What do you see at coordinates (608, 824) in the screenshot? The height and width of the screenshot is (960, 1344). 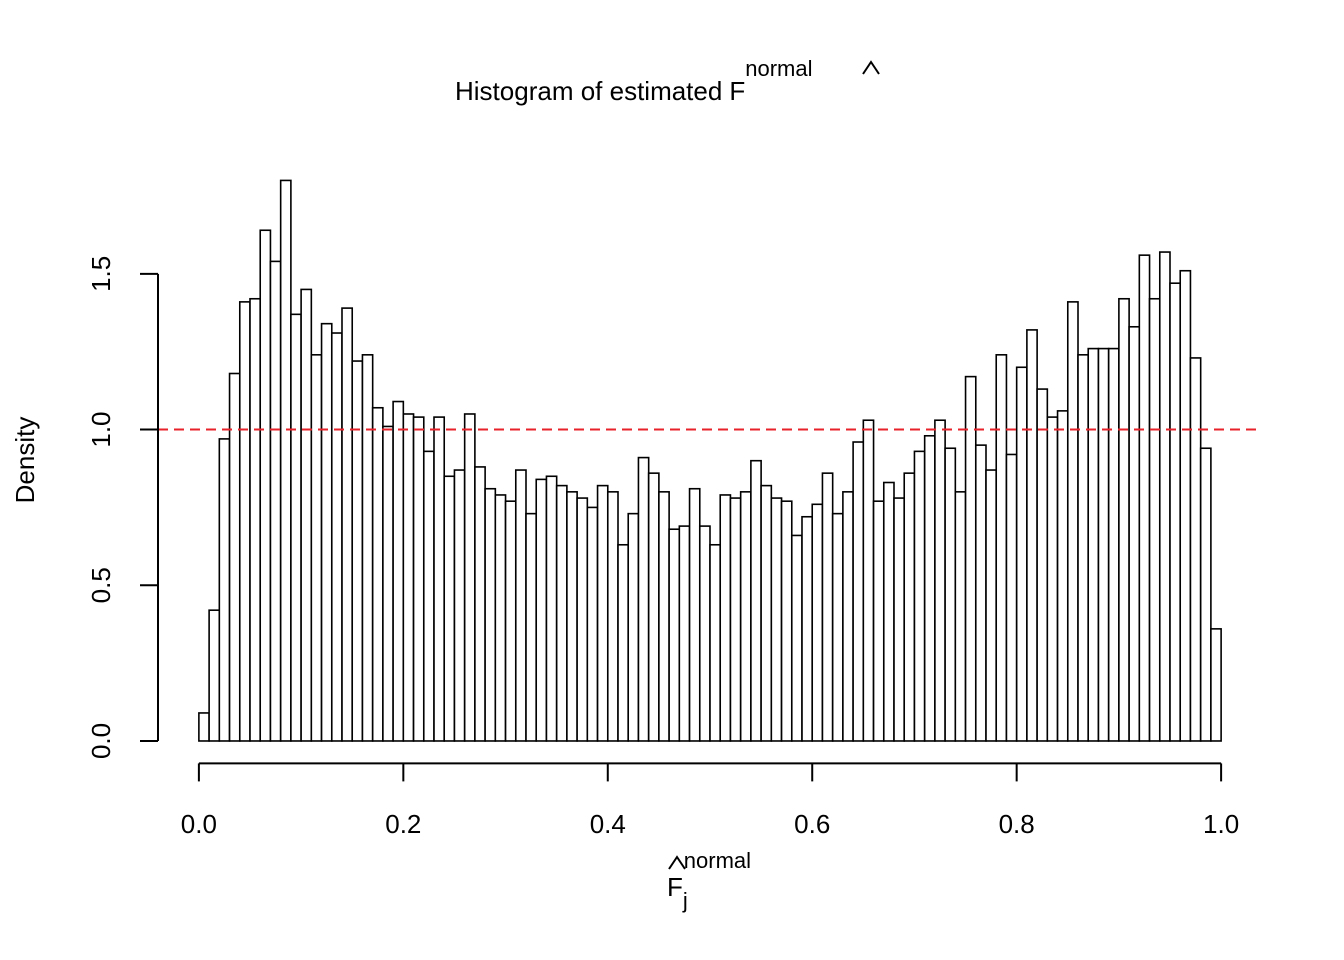 I see `x-tick-label: 0.4` at bounding box center [608, 824].